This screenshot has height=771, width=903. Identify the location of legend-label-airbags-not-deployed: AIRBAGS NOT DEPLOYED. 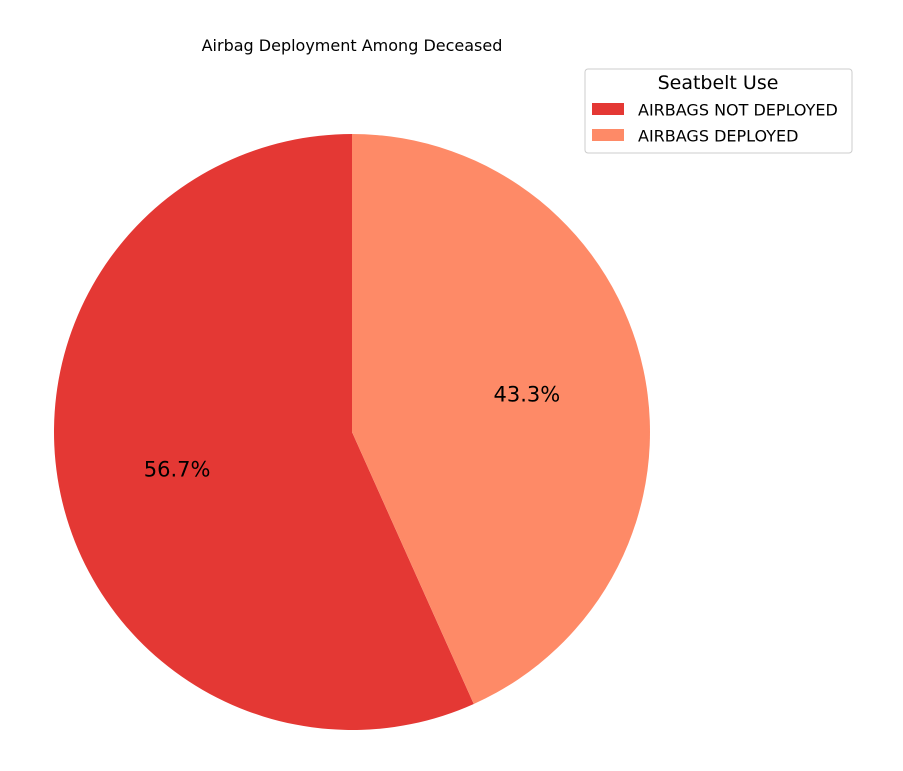
(738, 110).